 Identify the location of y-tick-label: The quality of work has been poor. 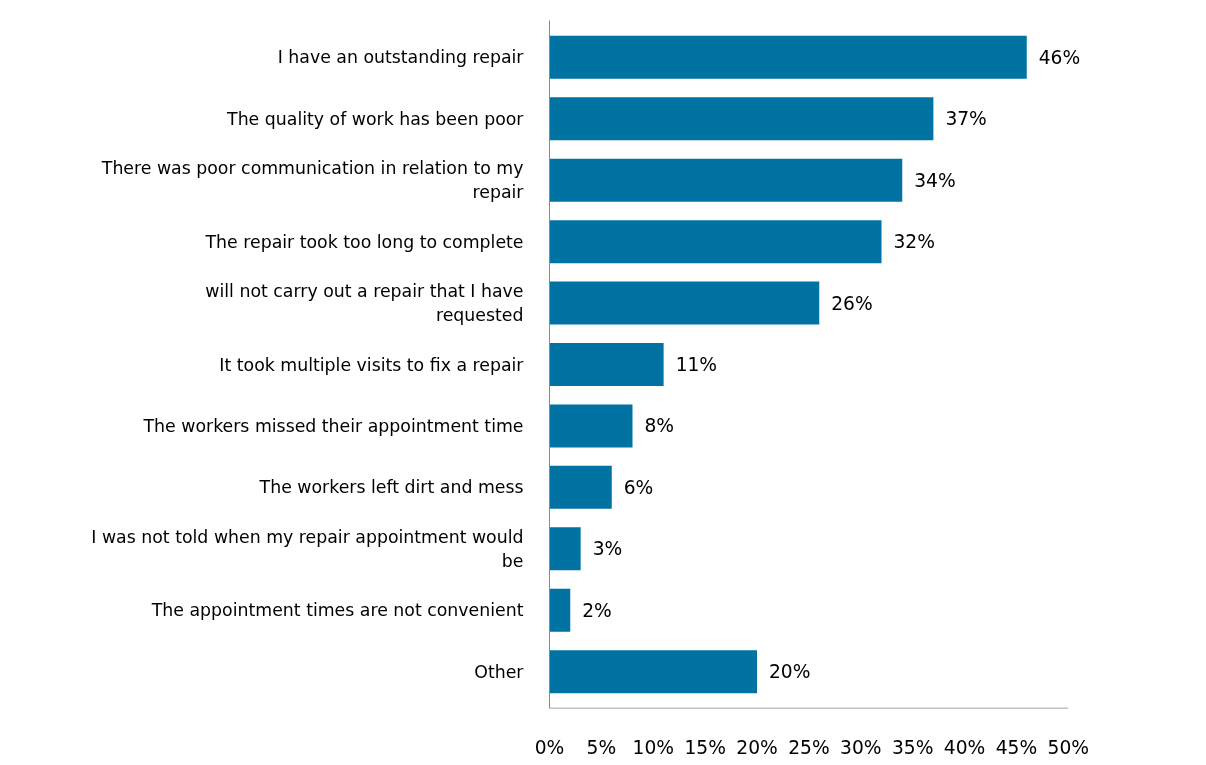
(375, 118).